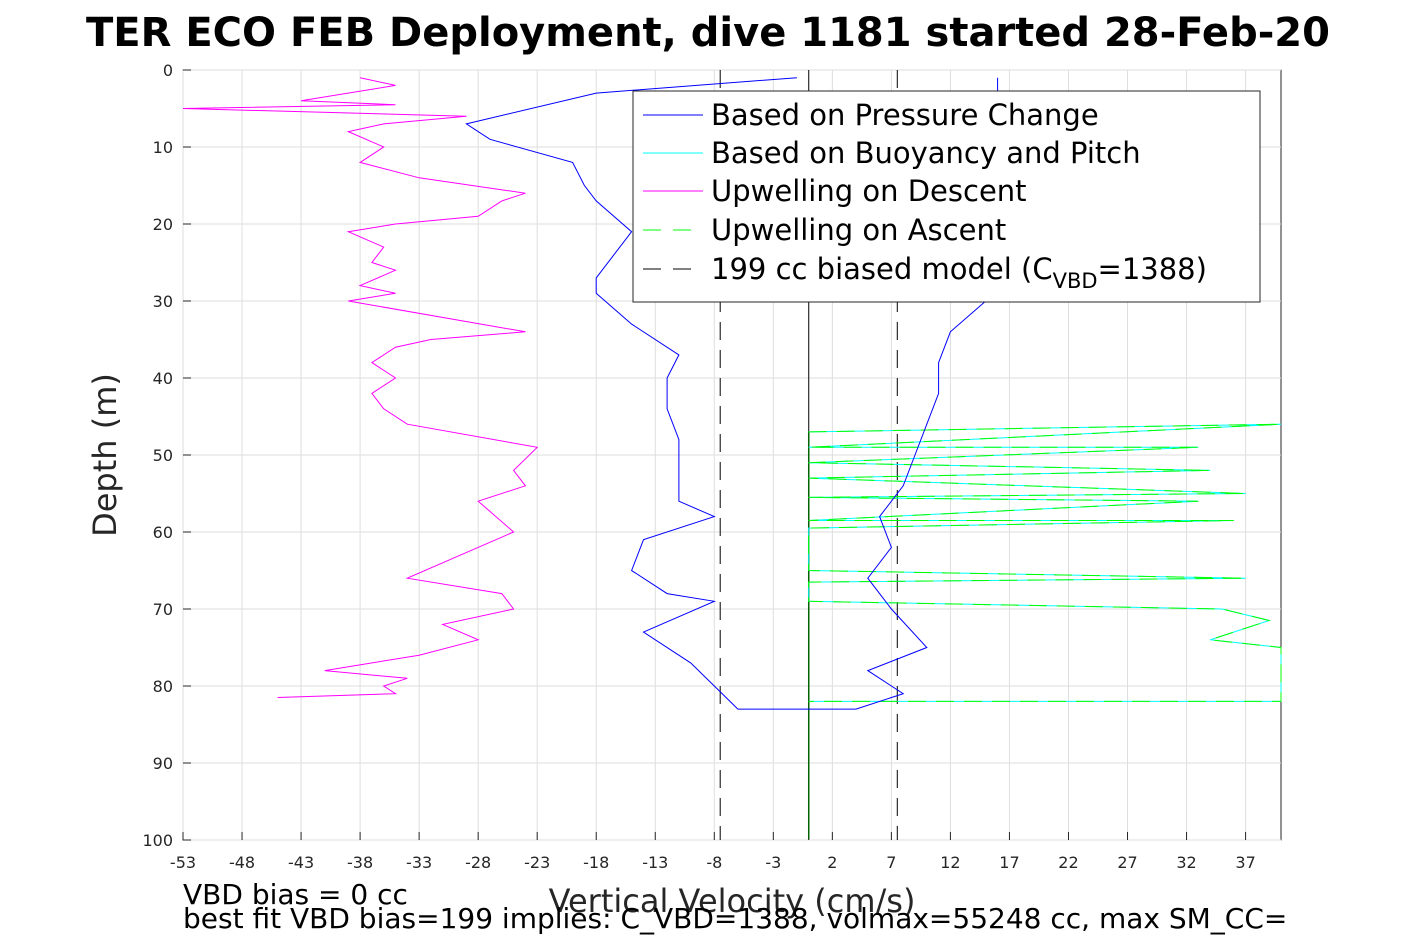  What do you see at coordinates (1127, 862) in the screenshot?
I see `x-tick-label: 27` at bounding box center [1127, 862].